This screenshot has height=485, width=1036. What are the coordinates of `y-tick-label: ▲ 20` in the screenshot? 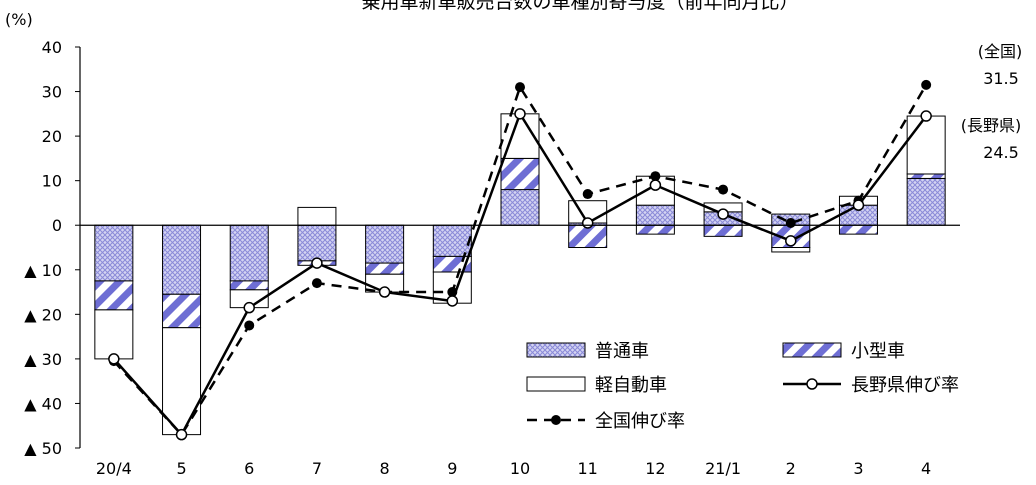 It's located at (43, 314).